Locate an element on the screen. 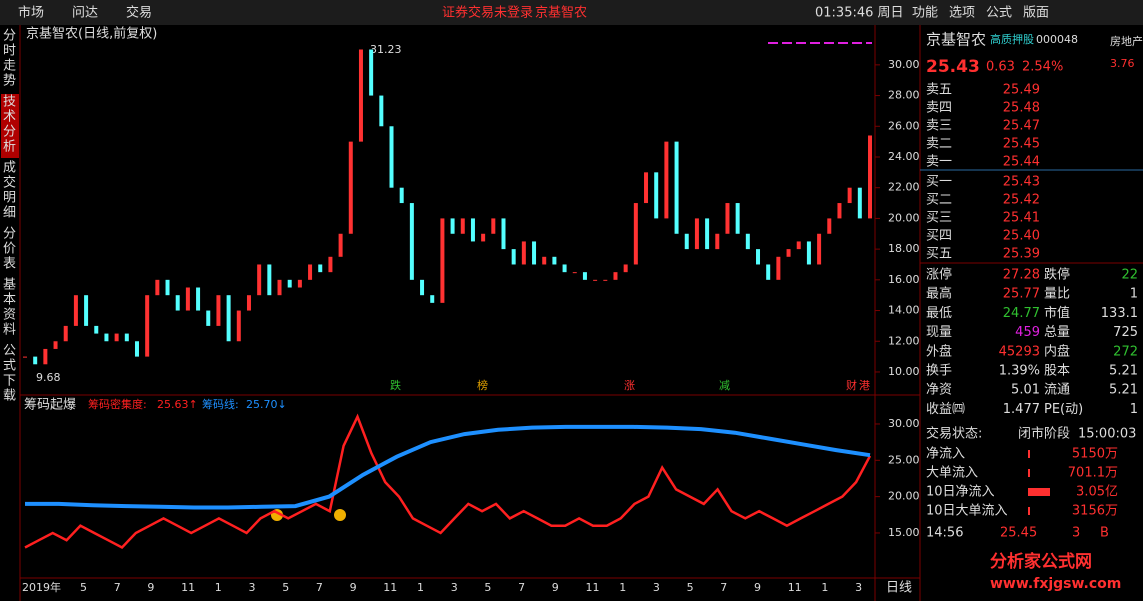 Image resolution: width=1143 pixels, height=601 pixels. tick-side: B is located at coordinates (1104, 533).